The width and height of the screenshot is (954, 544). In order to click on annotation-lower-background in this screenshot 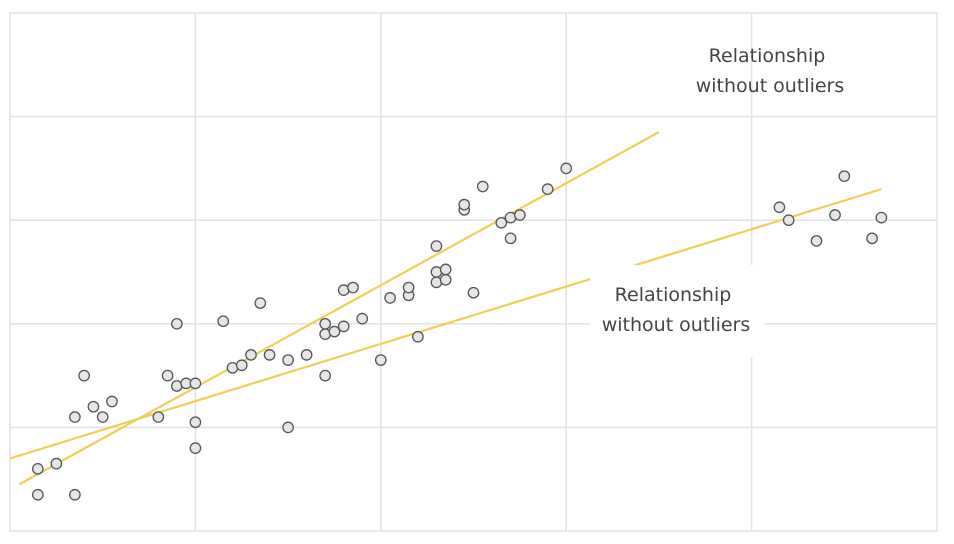, I will do `click(677, 311)`.